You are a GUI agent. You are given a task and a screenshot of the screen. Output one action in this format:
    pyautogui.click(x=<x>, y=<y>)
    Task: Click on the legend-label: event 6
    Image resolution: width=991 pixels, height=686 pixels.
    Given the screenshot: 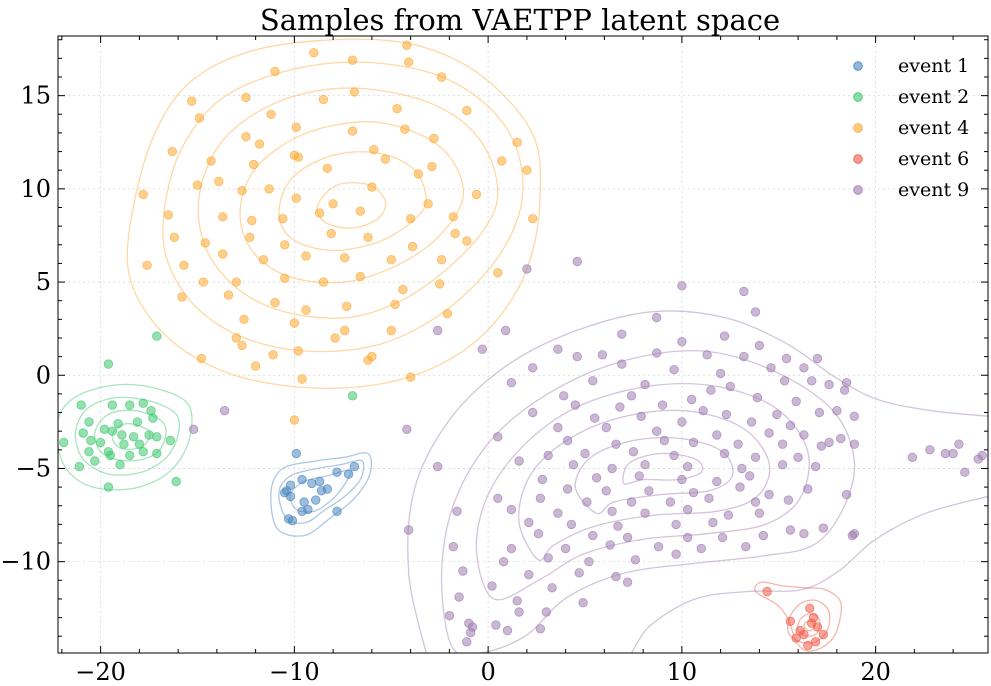 What is the action you would take?
    pyautogui.click(x=933, y=159)
    